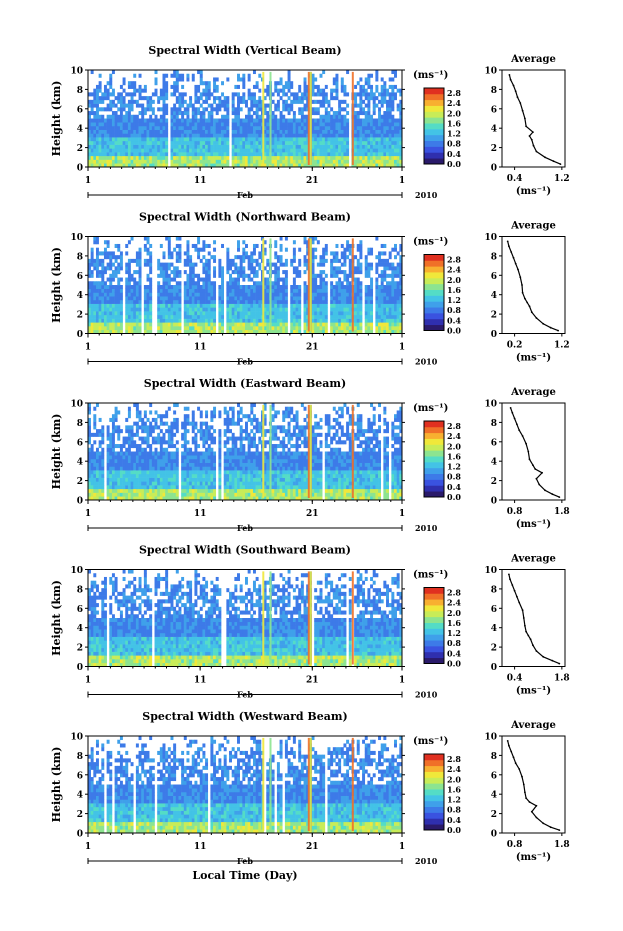 Image resolution: width=623 pixels, height=931 pixels. Describe the element at coordinates (402, 181) in the screenshot. I see `x-tick-label: 1` at that location.